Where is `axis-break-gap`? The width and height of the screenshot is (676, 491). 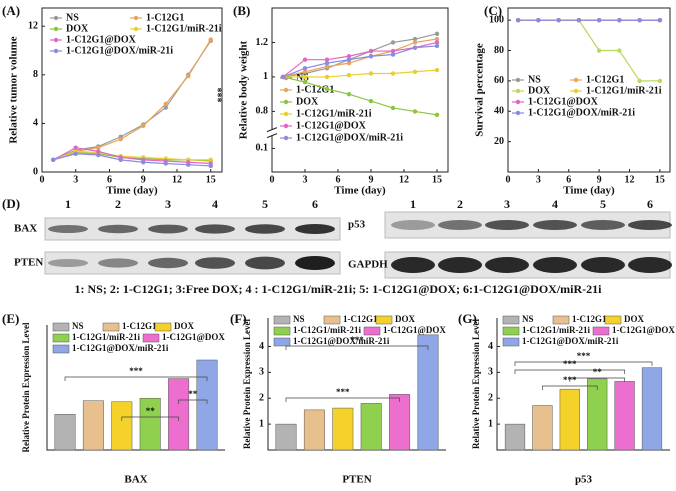
axis-break-gap is located at coordinates (272, 132).